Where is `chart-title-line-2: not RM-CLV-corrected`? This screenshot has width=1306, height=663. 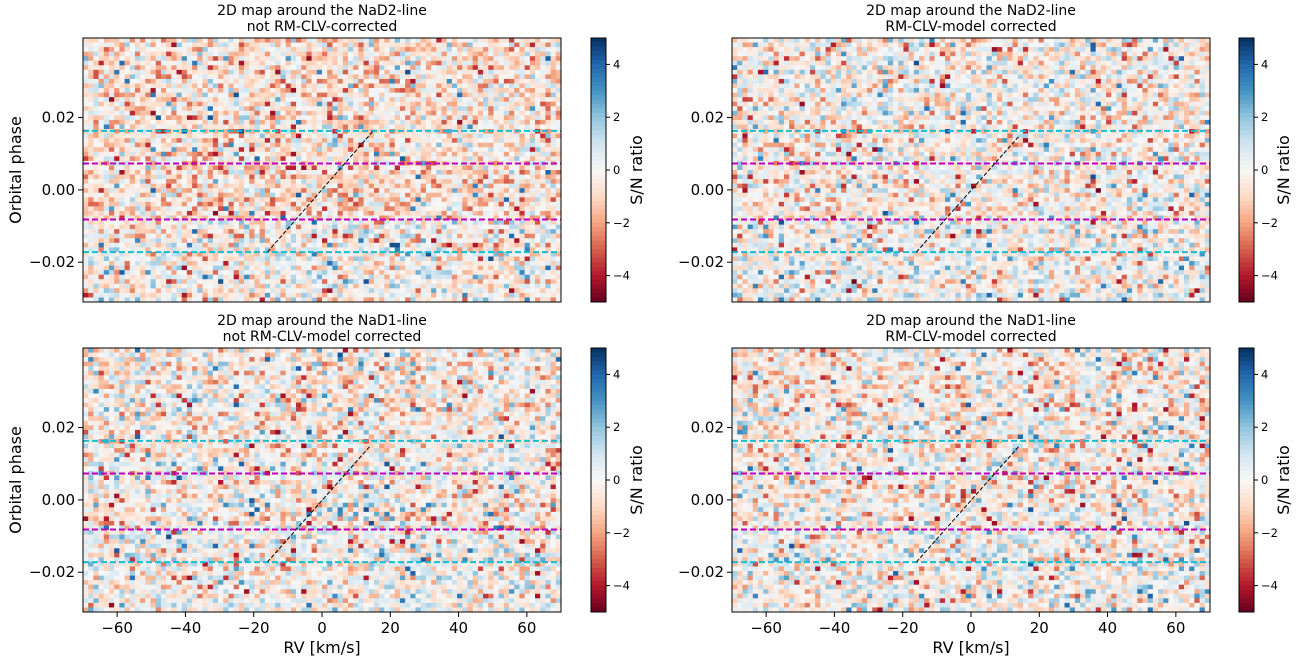 chart-title-line-2: not RM-CLV-corrected is located at coordinates (322, 27).